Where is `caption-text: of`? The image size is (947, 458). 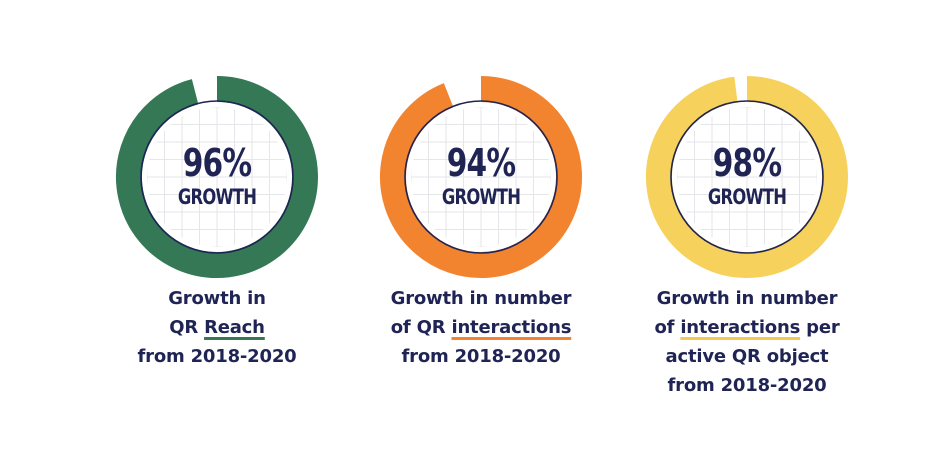 caption-text: of is located at coordinates (667, 327).